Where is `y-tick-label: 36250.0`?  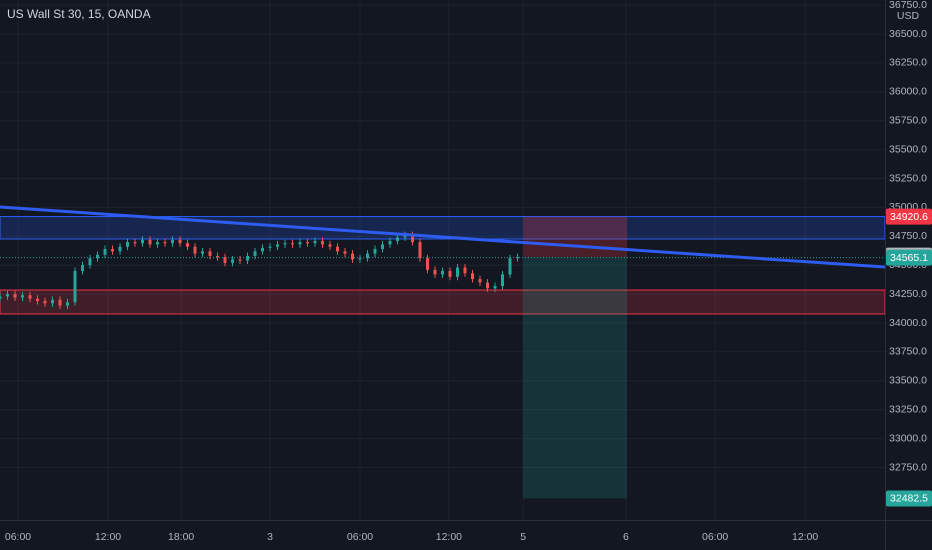 y-tick-label: 36250.0 is located at coordinates (908, 63).